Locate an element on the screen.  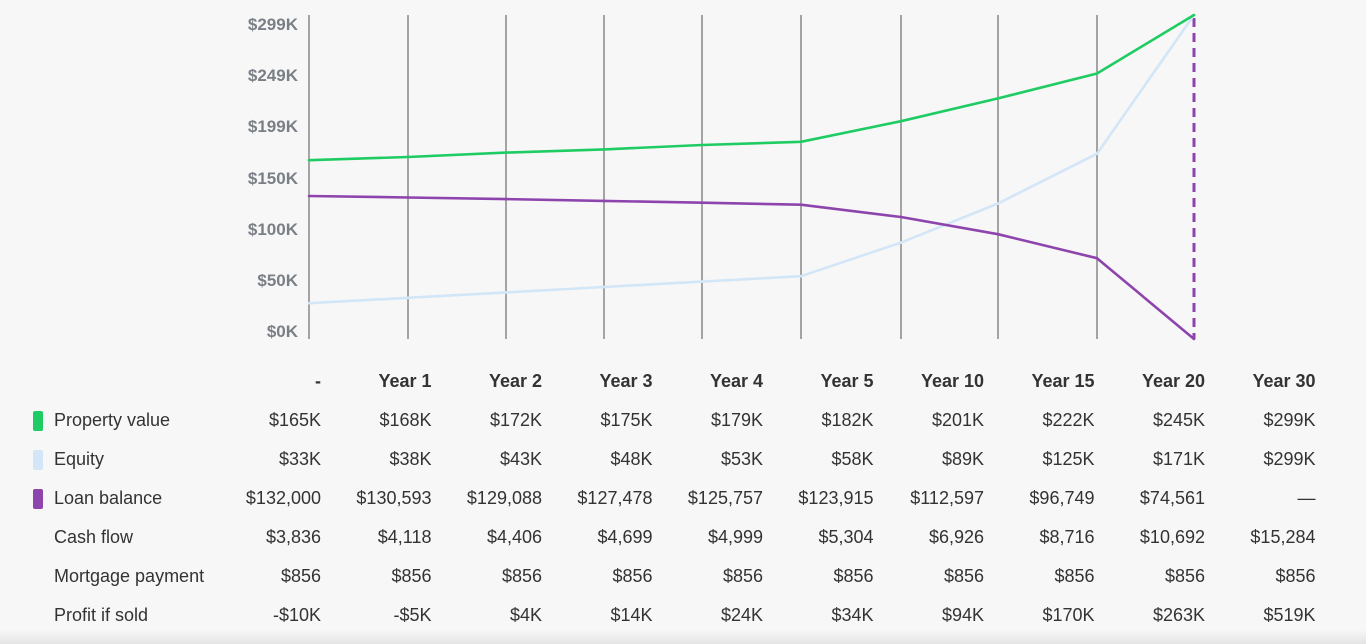
table-cell: $171K is located at coordinates (1178, 459).